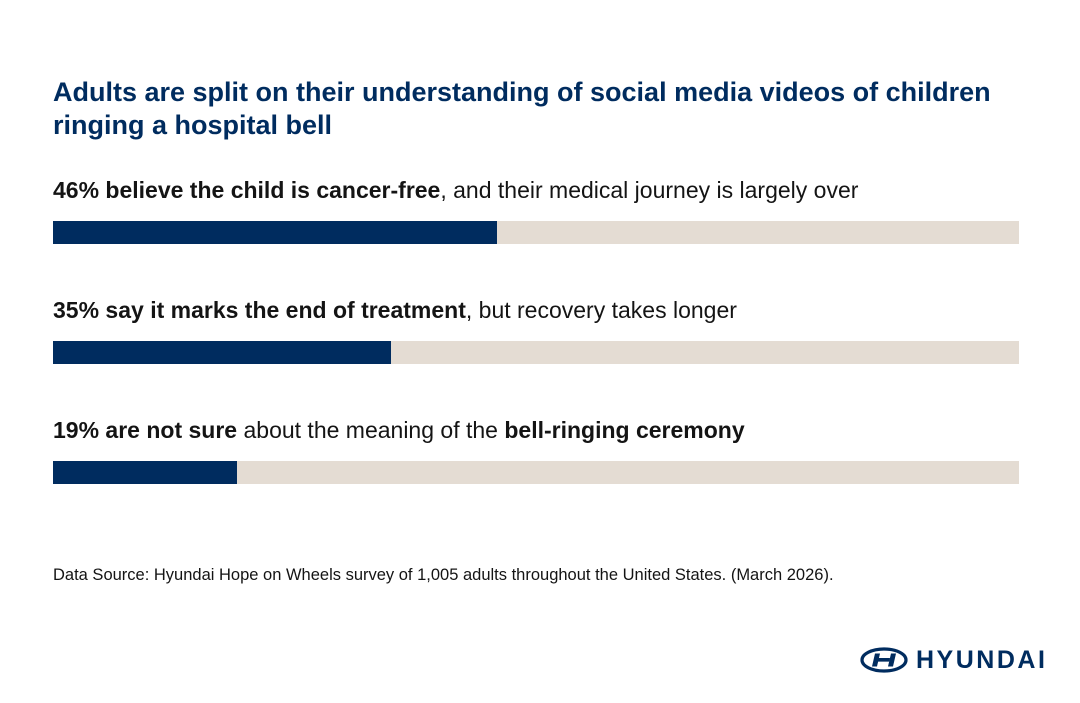 The height and width of the screenshot is (703, 1080). Describe the element at coordinates (371, 430) in the screenshot. I see `bar-label-rest: about the meaning of the` at that location.